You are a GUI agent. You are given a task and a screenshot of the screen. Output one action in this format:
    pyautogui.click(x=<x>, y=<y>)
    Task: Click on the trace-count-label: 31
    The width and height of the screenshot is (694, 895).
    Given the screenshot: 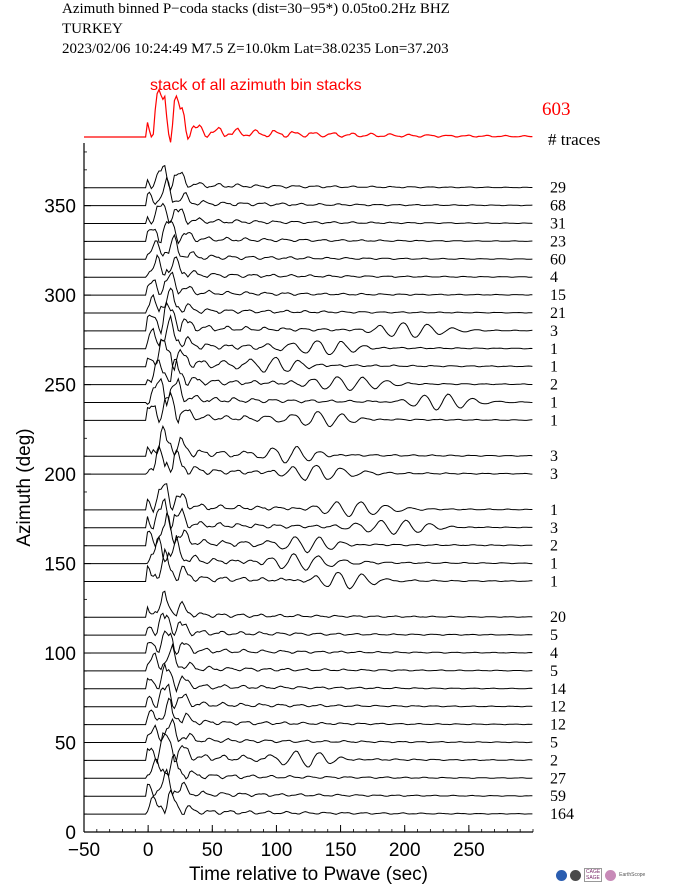 What is the action you would take?
    pyautogui.click(x=558, y=224)
    